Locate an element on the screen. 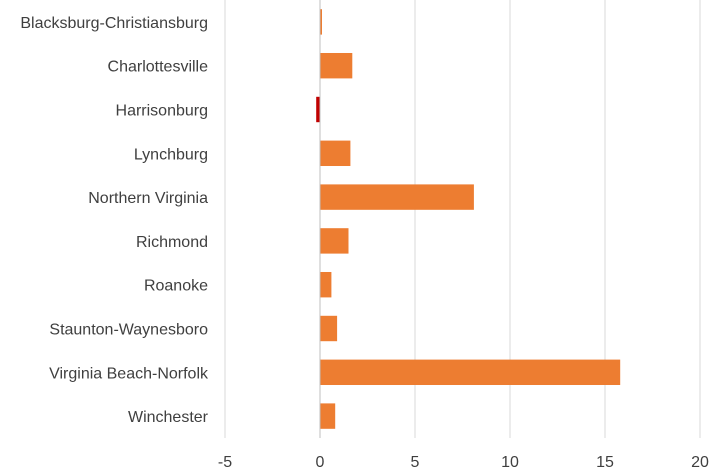  category-label: Blacksburg-Christiansburg is located at coordinates (114, 23).